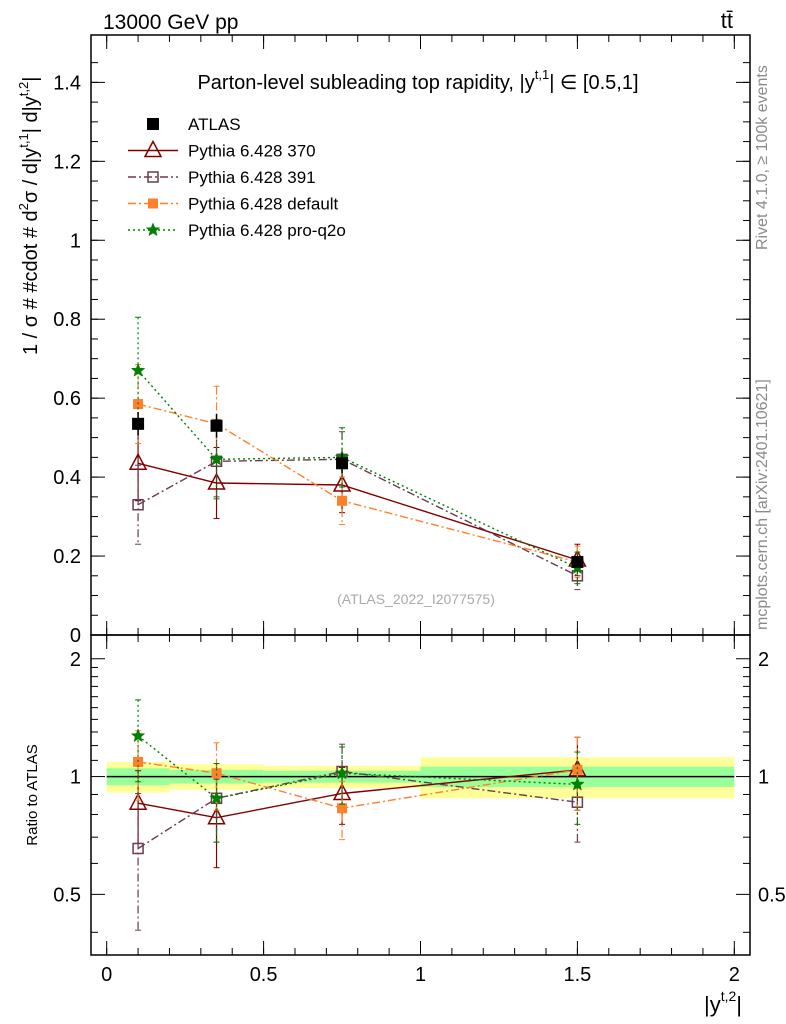 The width and height of the screenshot is (786, 1024). What do you see at coordinates (763, 778) in the screenshot?
I see `ratio-y-tick-label-right: 1` at bounding box center [763, 778].